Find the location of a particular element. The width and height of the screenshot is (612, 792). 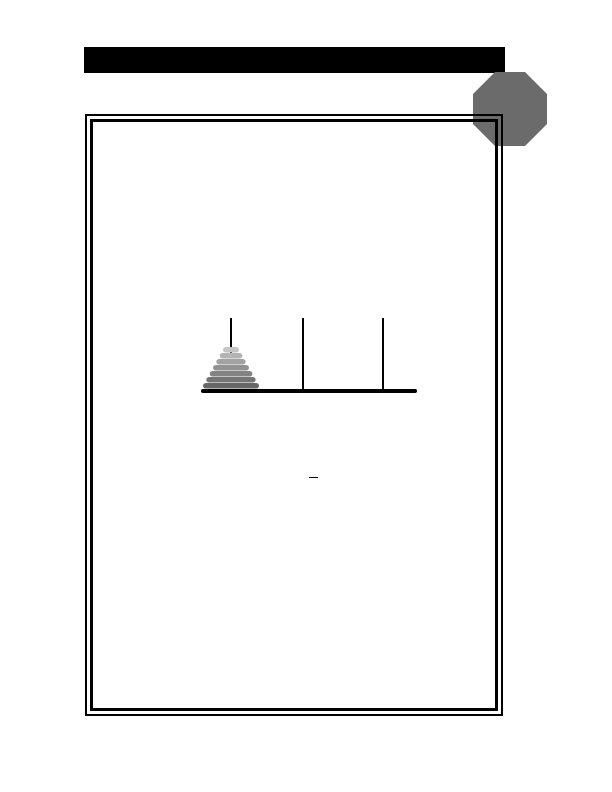

octagon-shape is located at coordinates (510, 109).